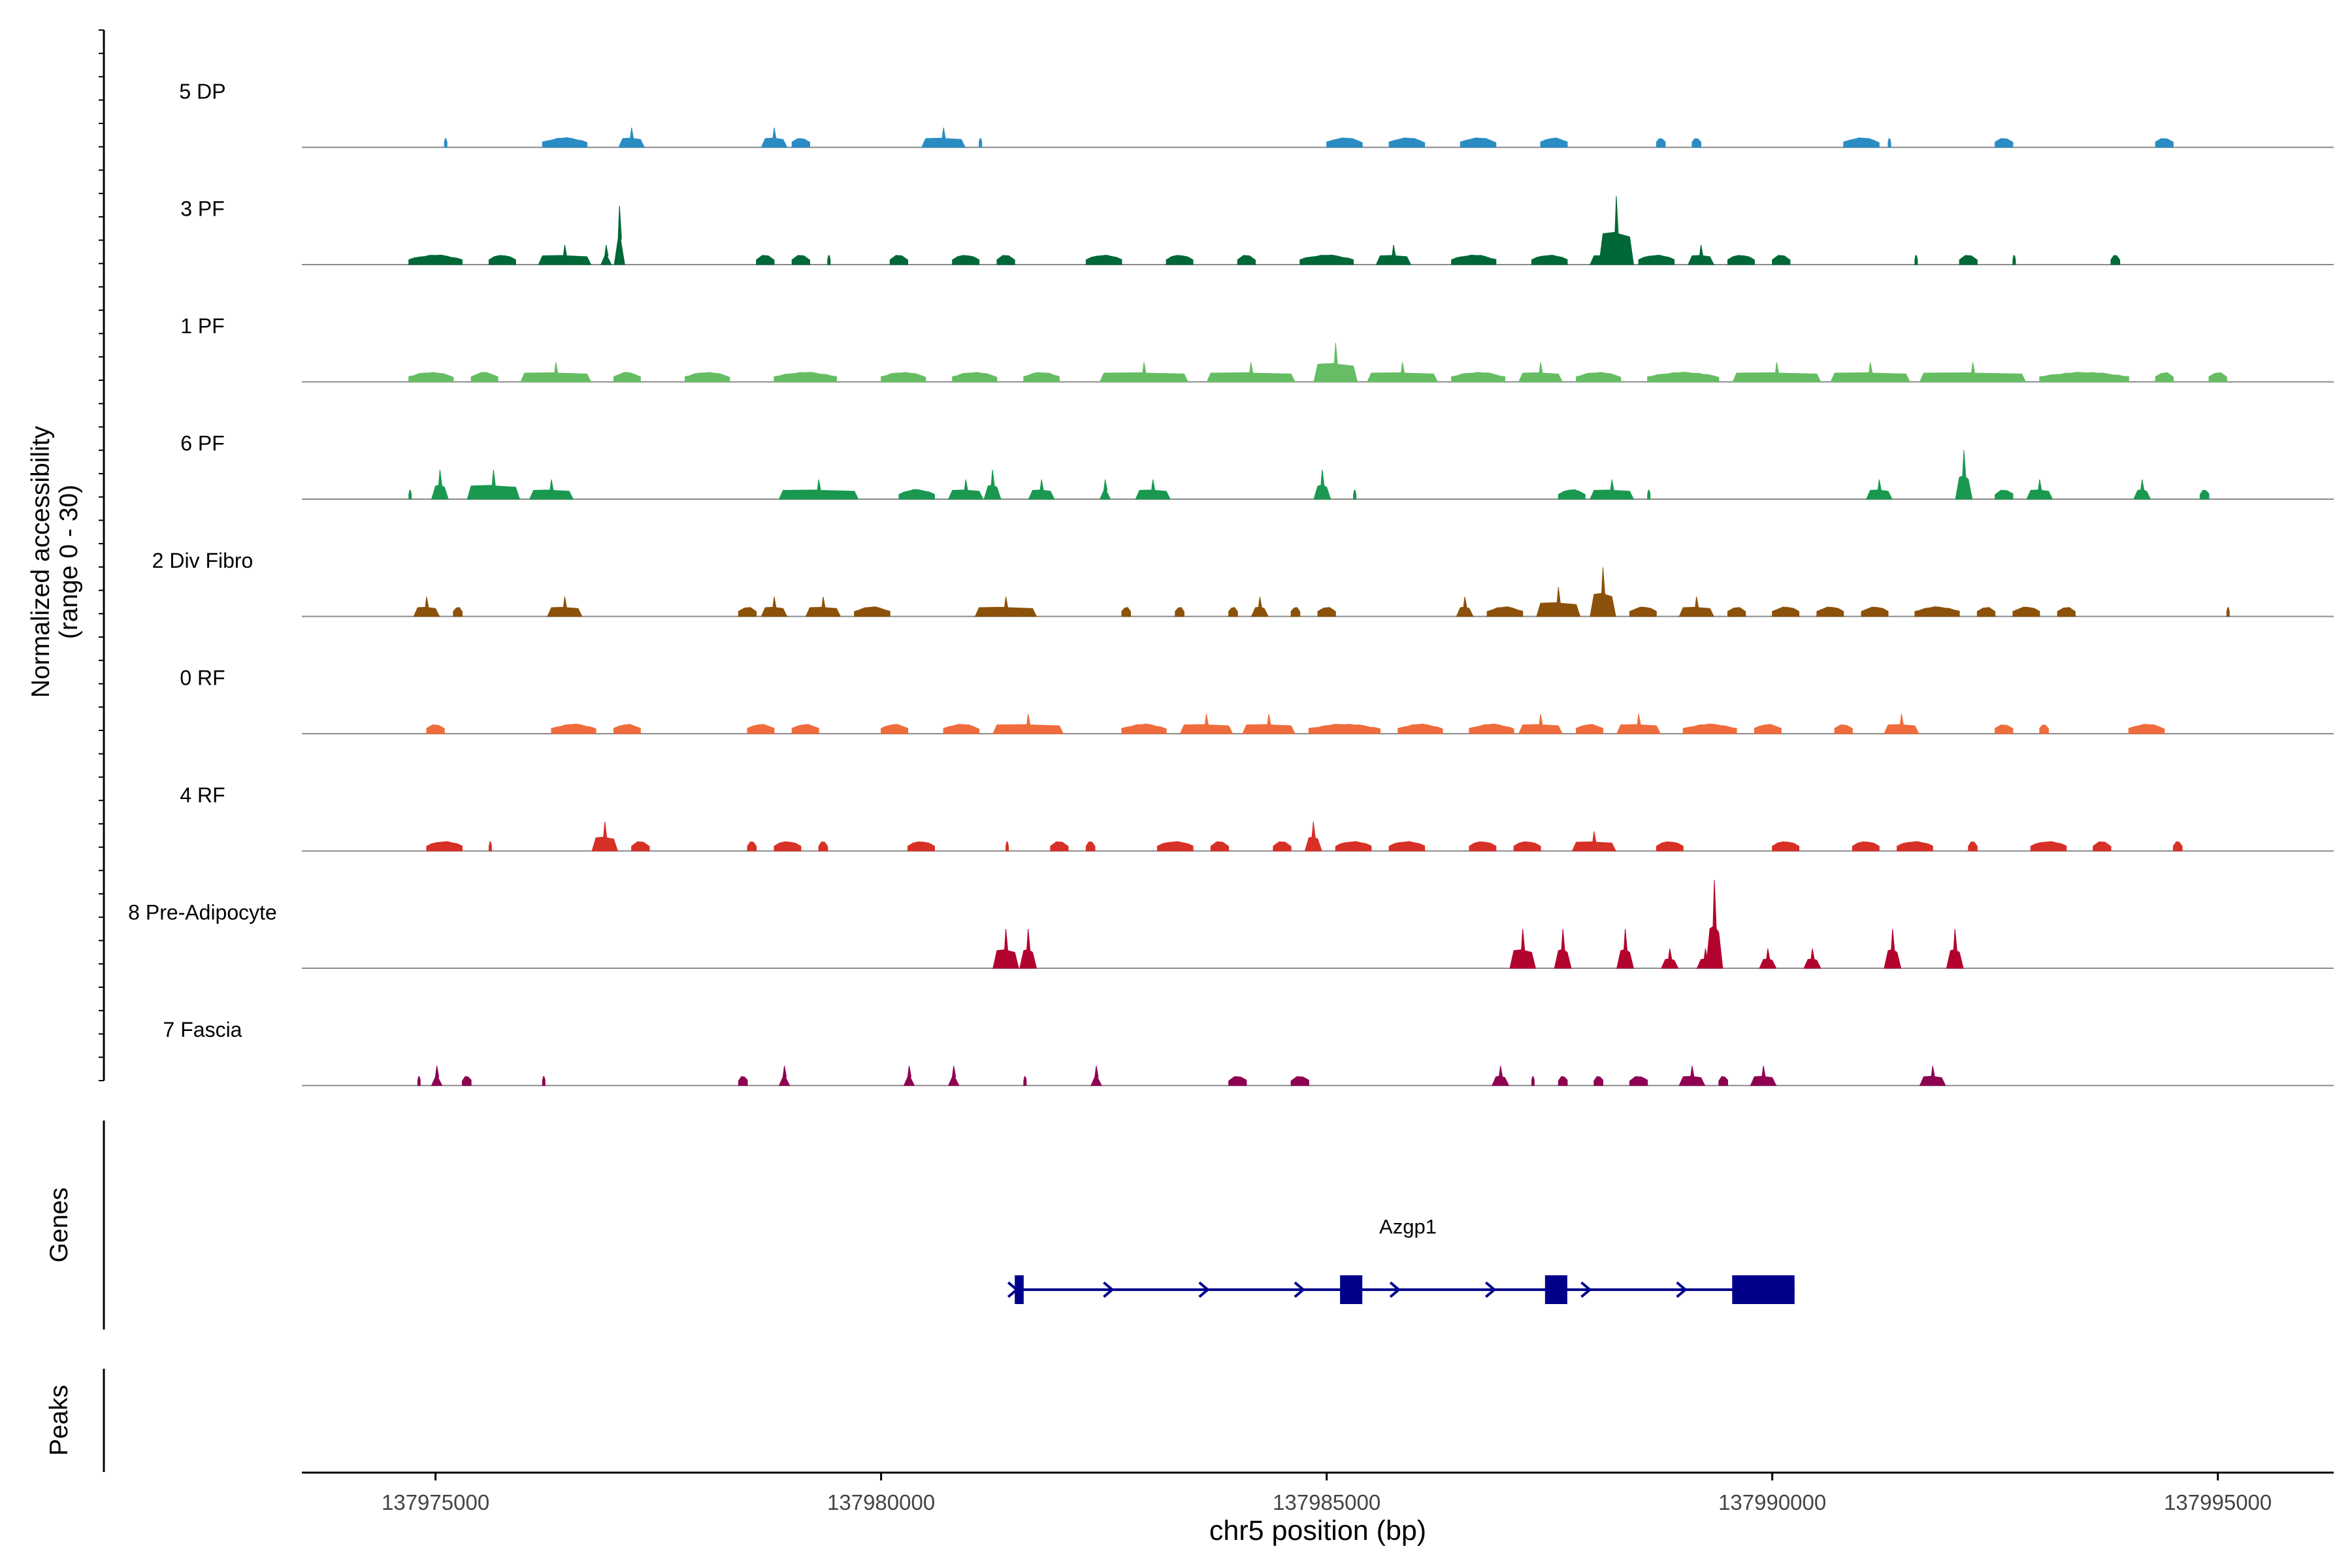  I want to click on coverage-y-ticks, so click(101, 555).